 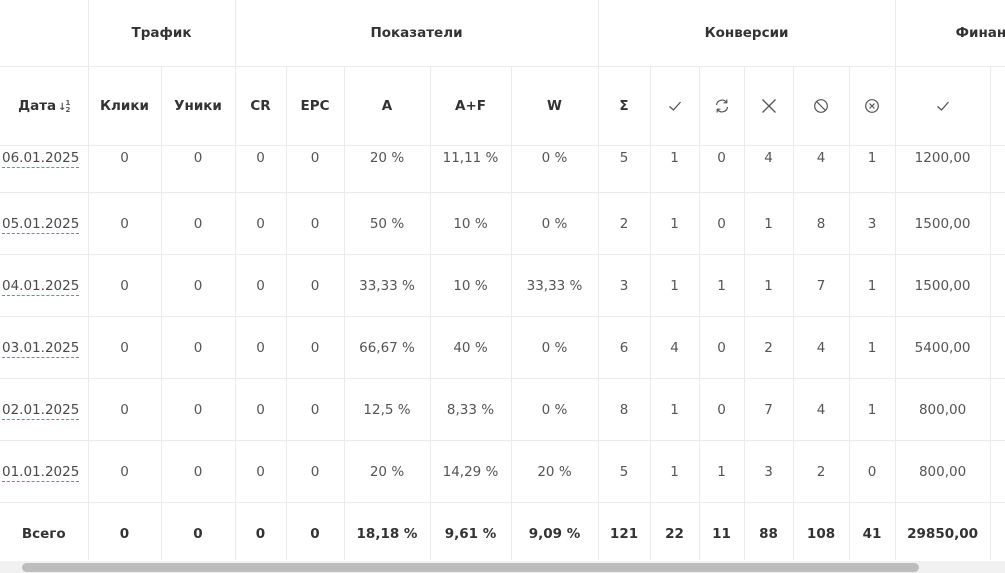 I want to click on rejected-cell: 2, so click(x=769, y=347).